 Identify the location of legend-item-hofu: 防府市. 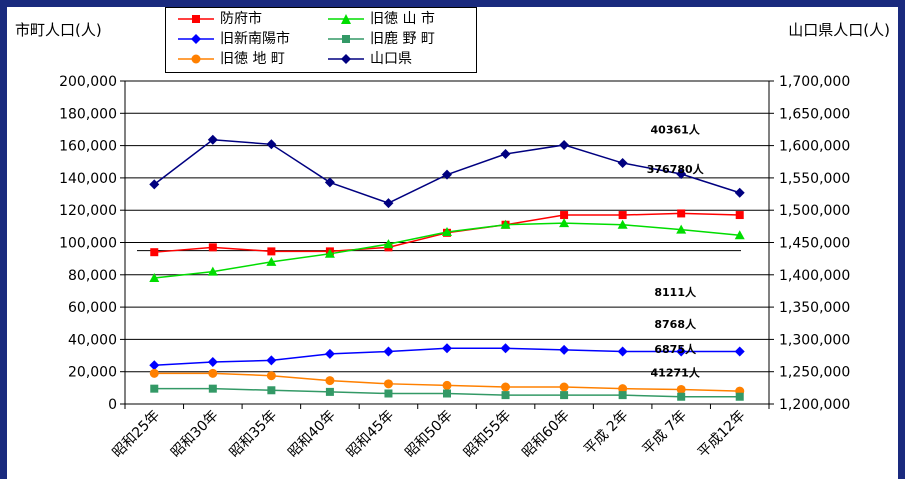
(246, 19).